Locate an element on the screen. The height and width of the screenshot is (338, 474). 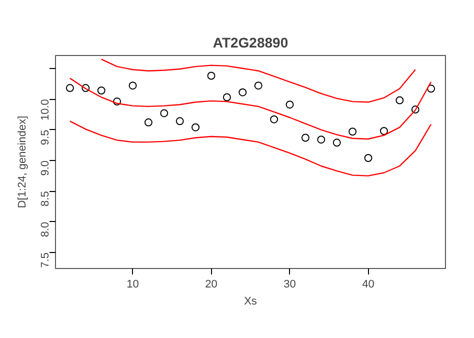
x-axis-title: Xs is located at coordinates (251, 302).